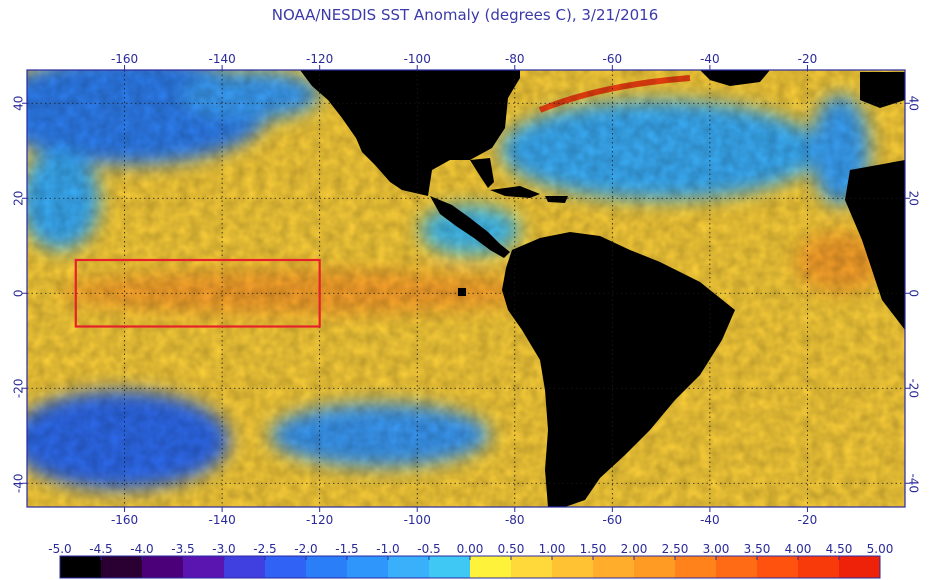 The width and height of the screenshot is (930, 580). I want to click on colorbar-label: -4.5, so click(100, 549).